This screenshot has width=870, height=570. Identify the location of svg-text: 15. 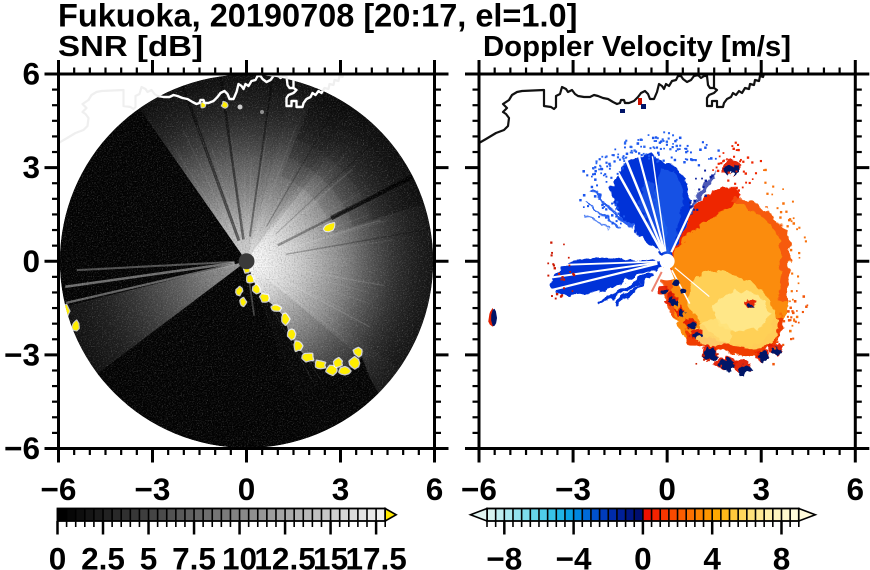
(330, 555).